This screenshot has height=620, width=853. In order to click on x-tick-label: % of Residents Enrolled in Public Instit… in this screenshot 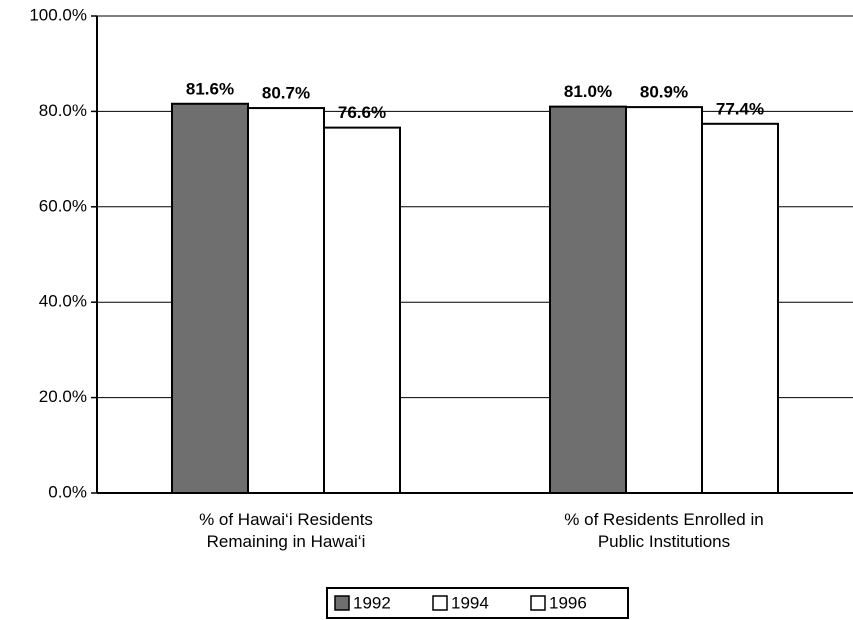, I will do `click(664, 530)`.